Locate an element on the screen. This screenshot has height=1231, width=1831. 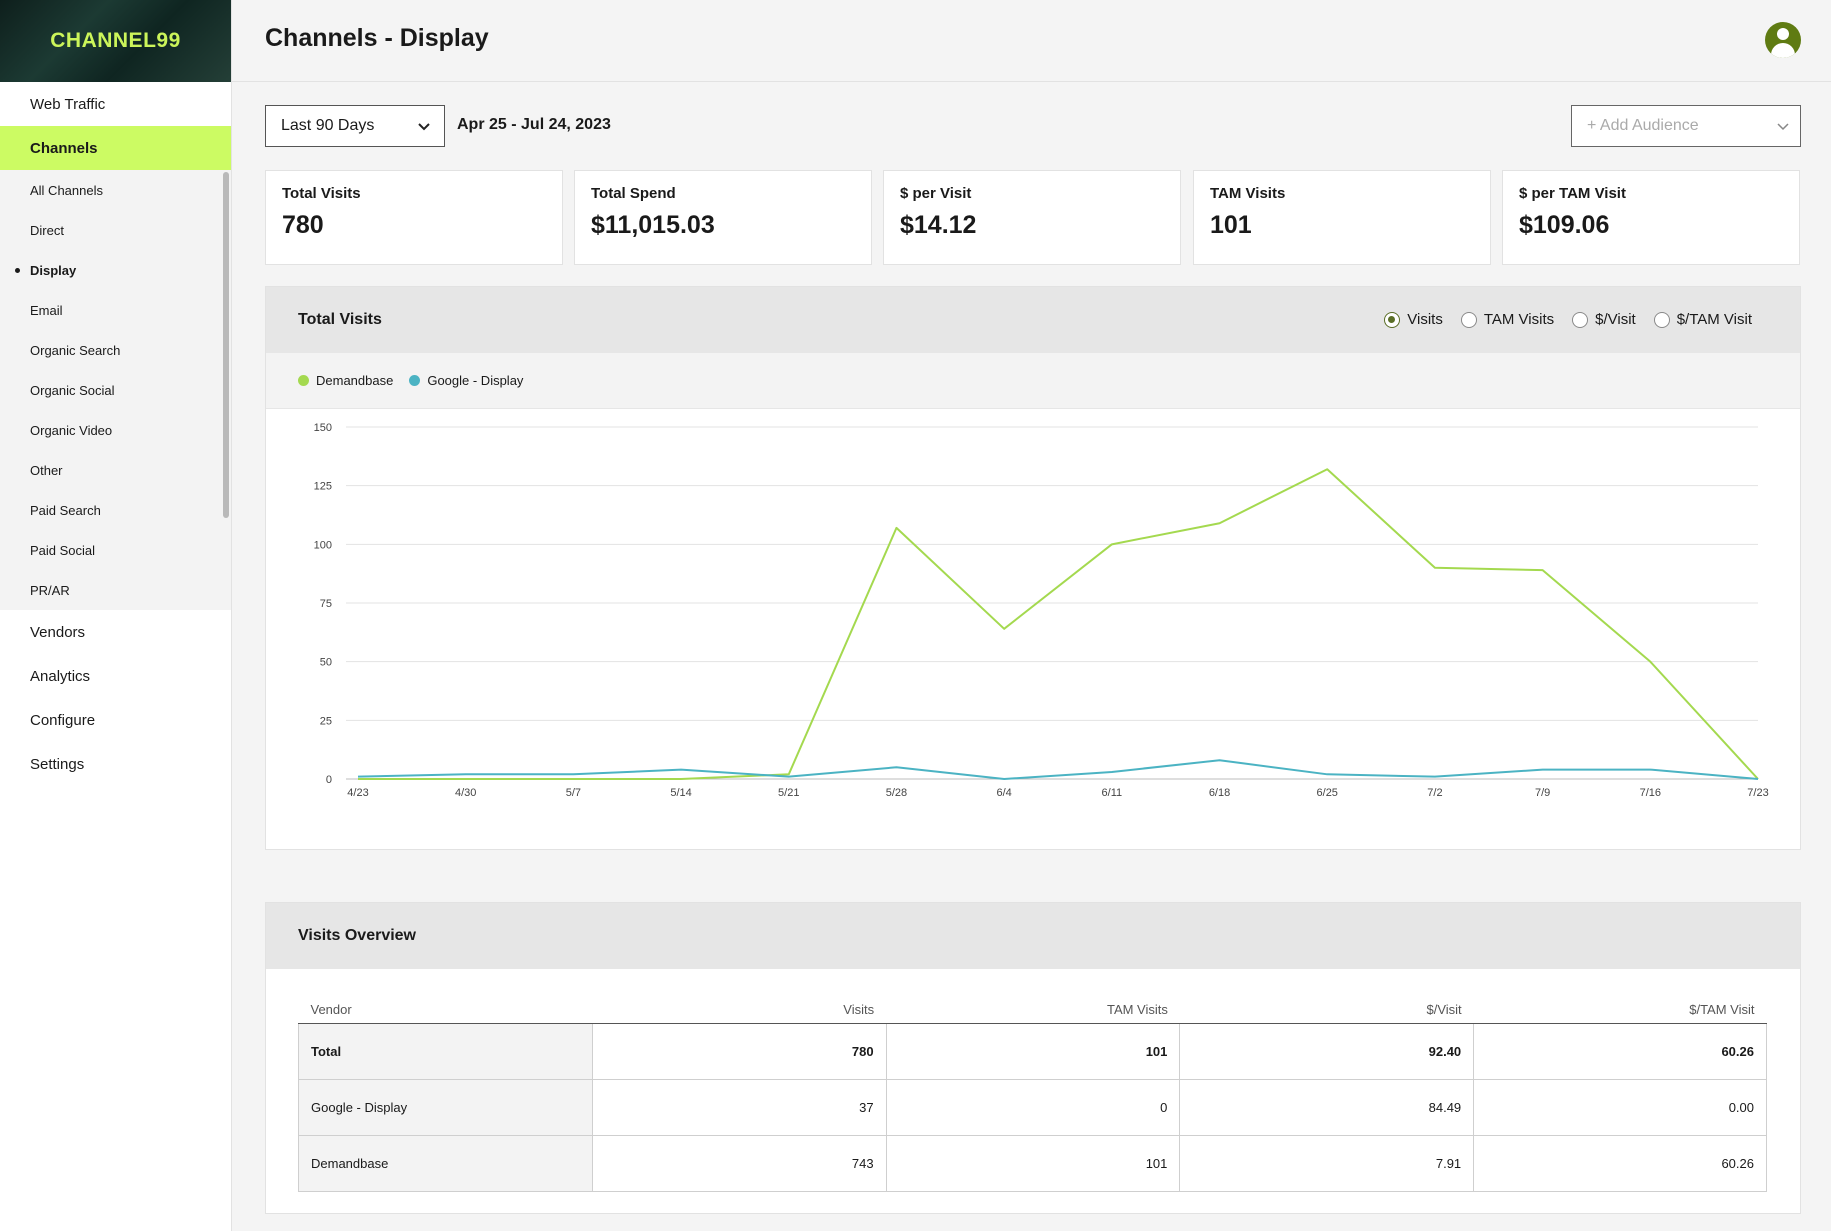
radio-per-tam-visit: $/TAM Visit is located at coordinates (1702, 319).